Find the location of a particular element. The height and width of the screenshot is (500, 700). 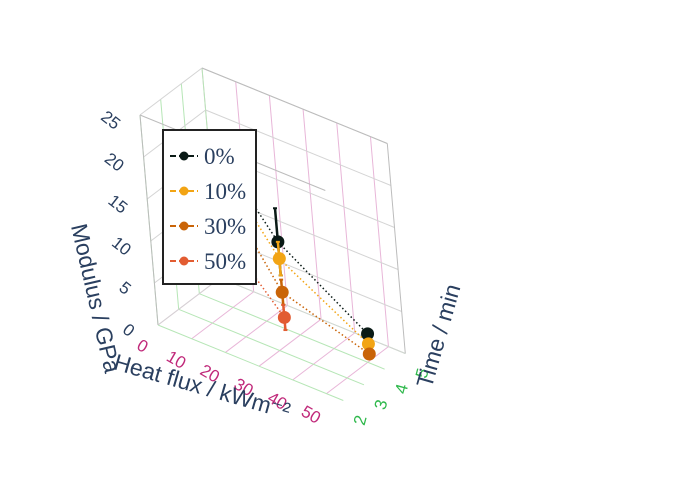

legend-label: 30% is located at coordinates (225, 226).